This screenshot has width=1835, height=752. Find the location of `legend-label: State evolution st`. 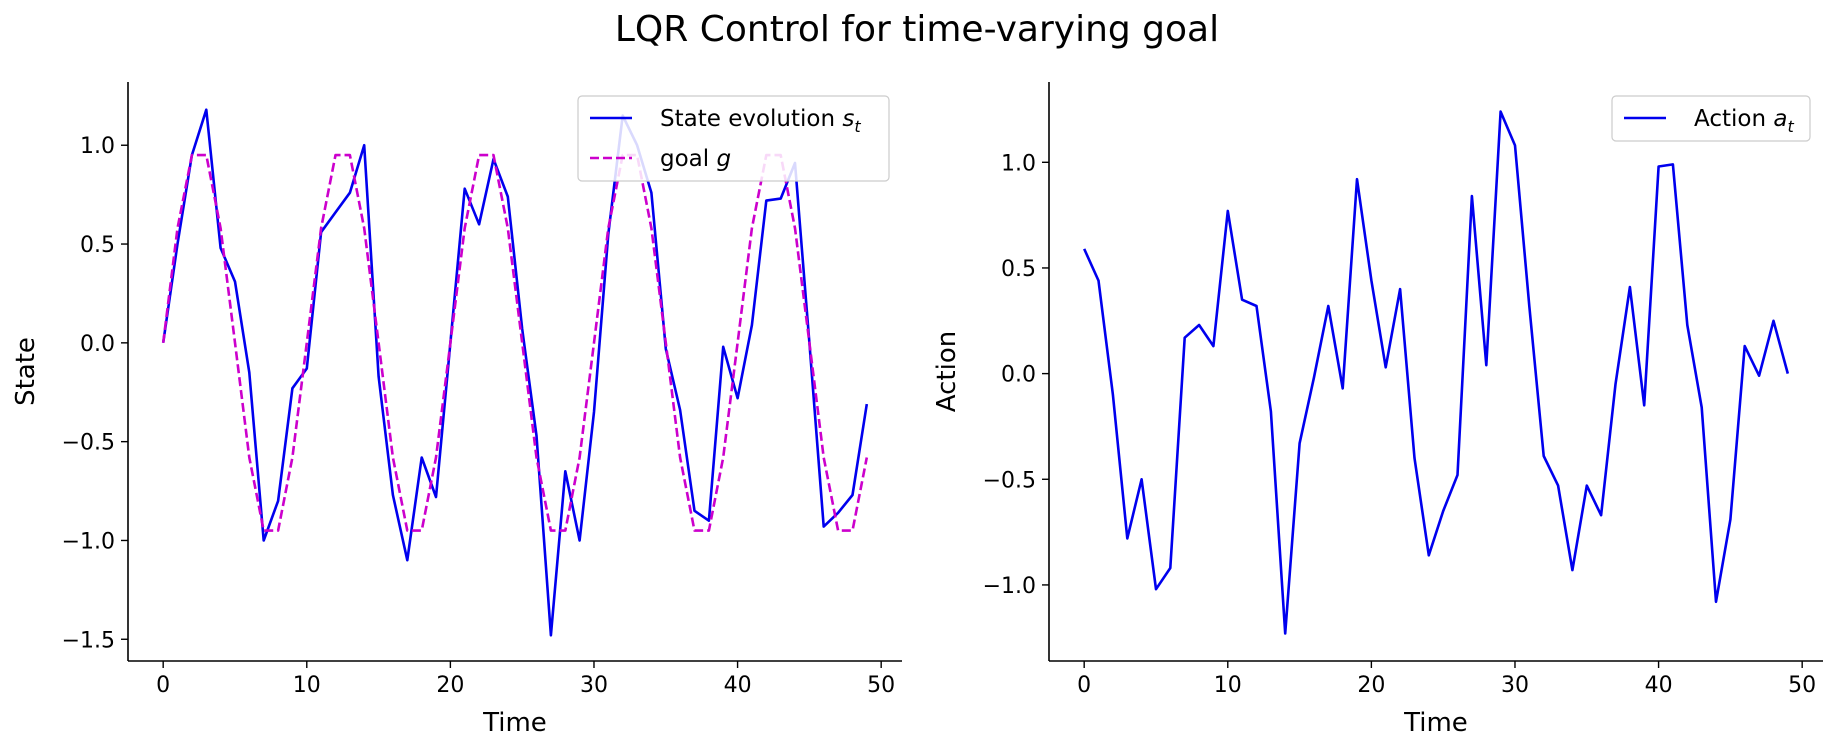

legend-label: State evolution st is located at coordinates (760, 121).